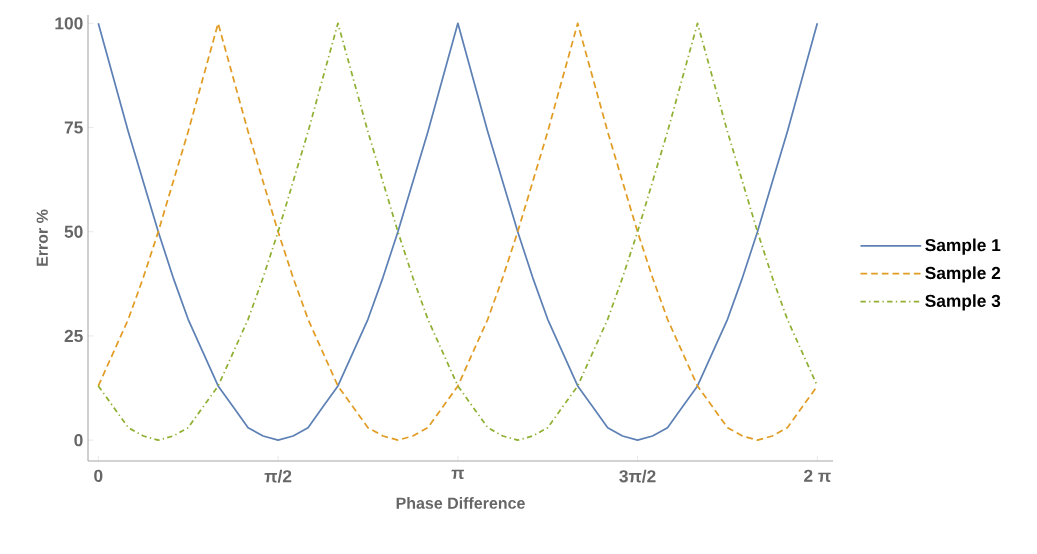  Describe the element at coordinates (963, 274) in the screenshot. I see `legend-label: Sample 2` at that location.